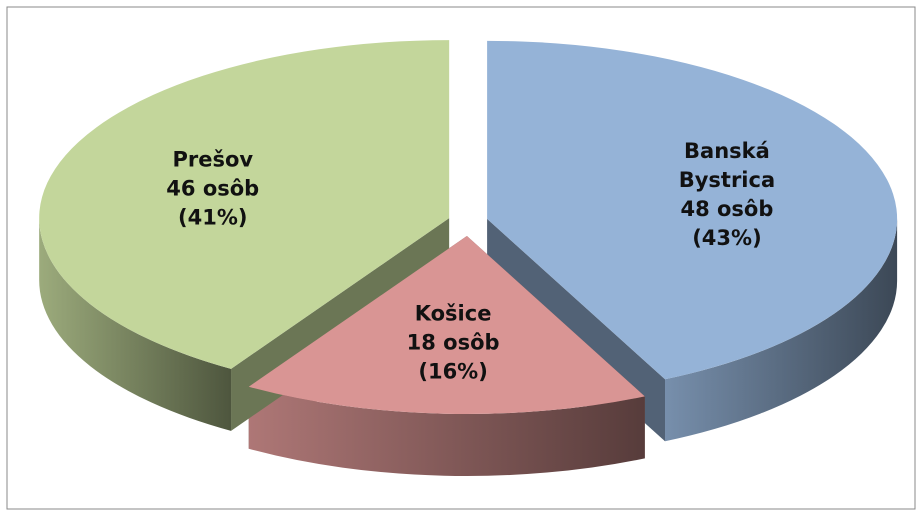 The height and width of the screenshot is (516, 923). Describe the element at coordinates (453, 371) in the screenshot. I see `slice-label-line: (16%)` at that location.